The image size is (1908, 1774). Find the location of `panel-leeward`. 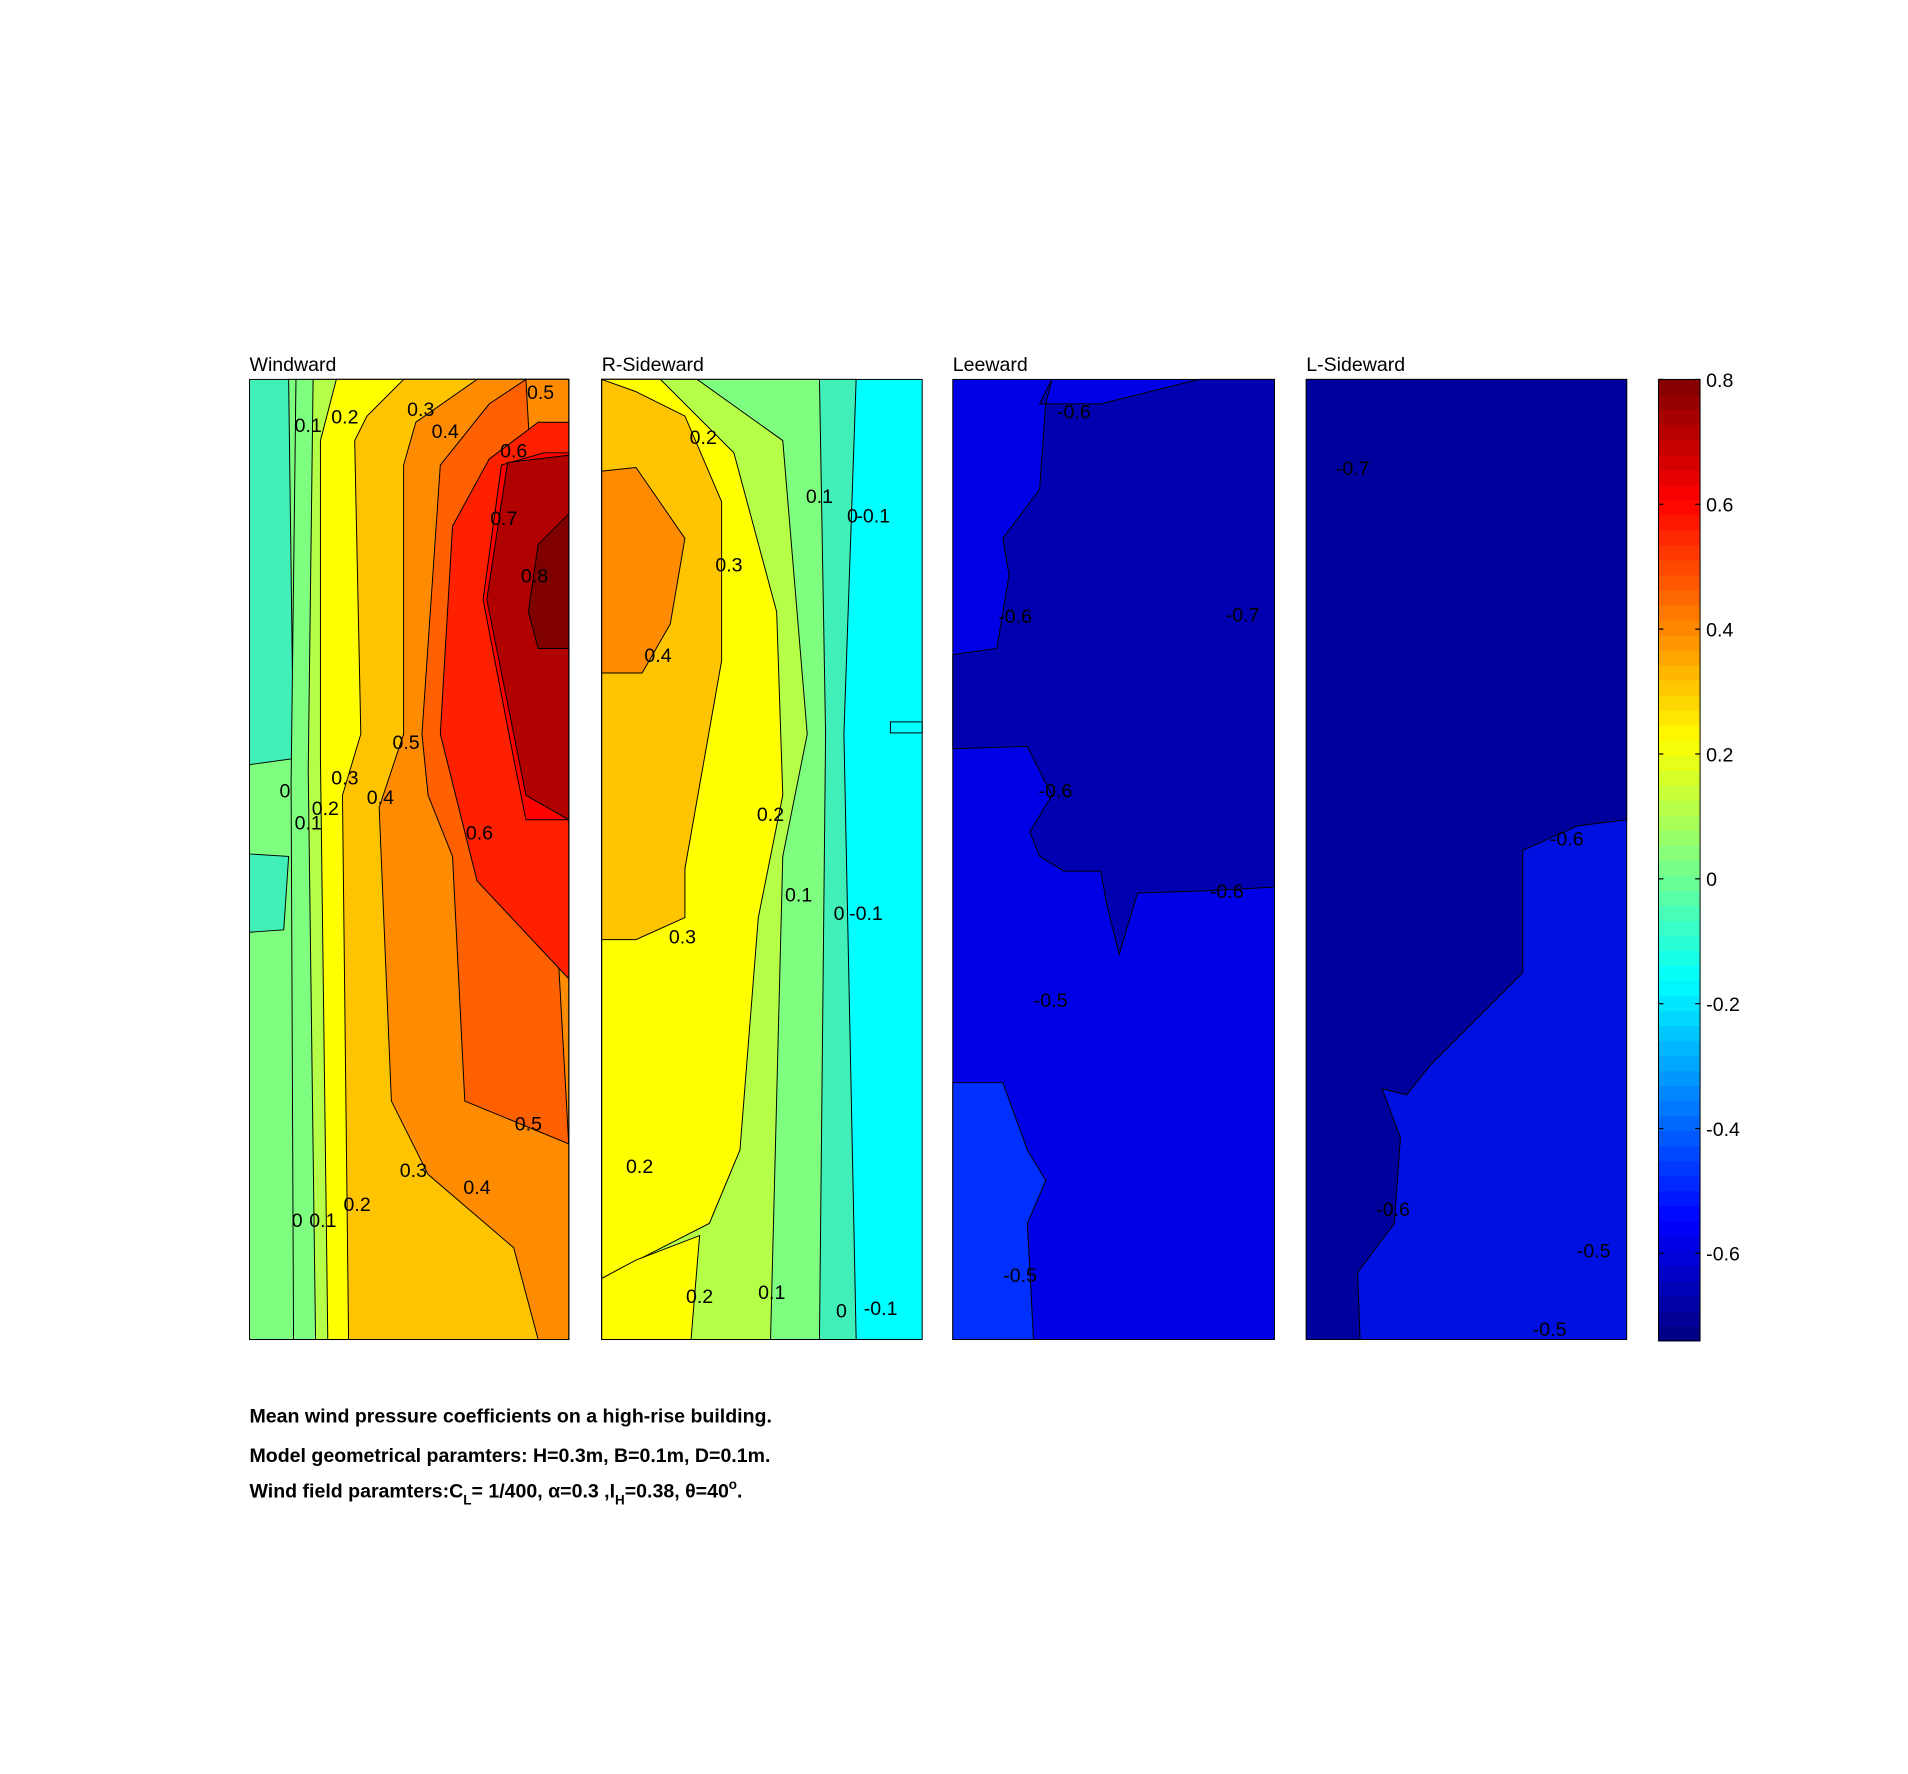

panel-leeward is located at coordinates (1113, 859).